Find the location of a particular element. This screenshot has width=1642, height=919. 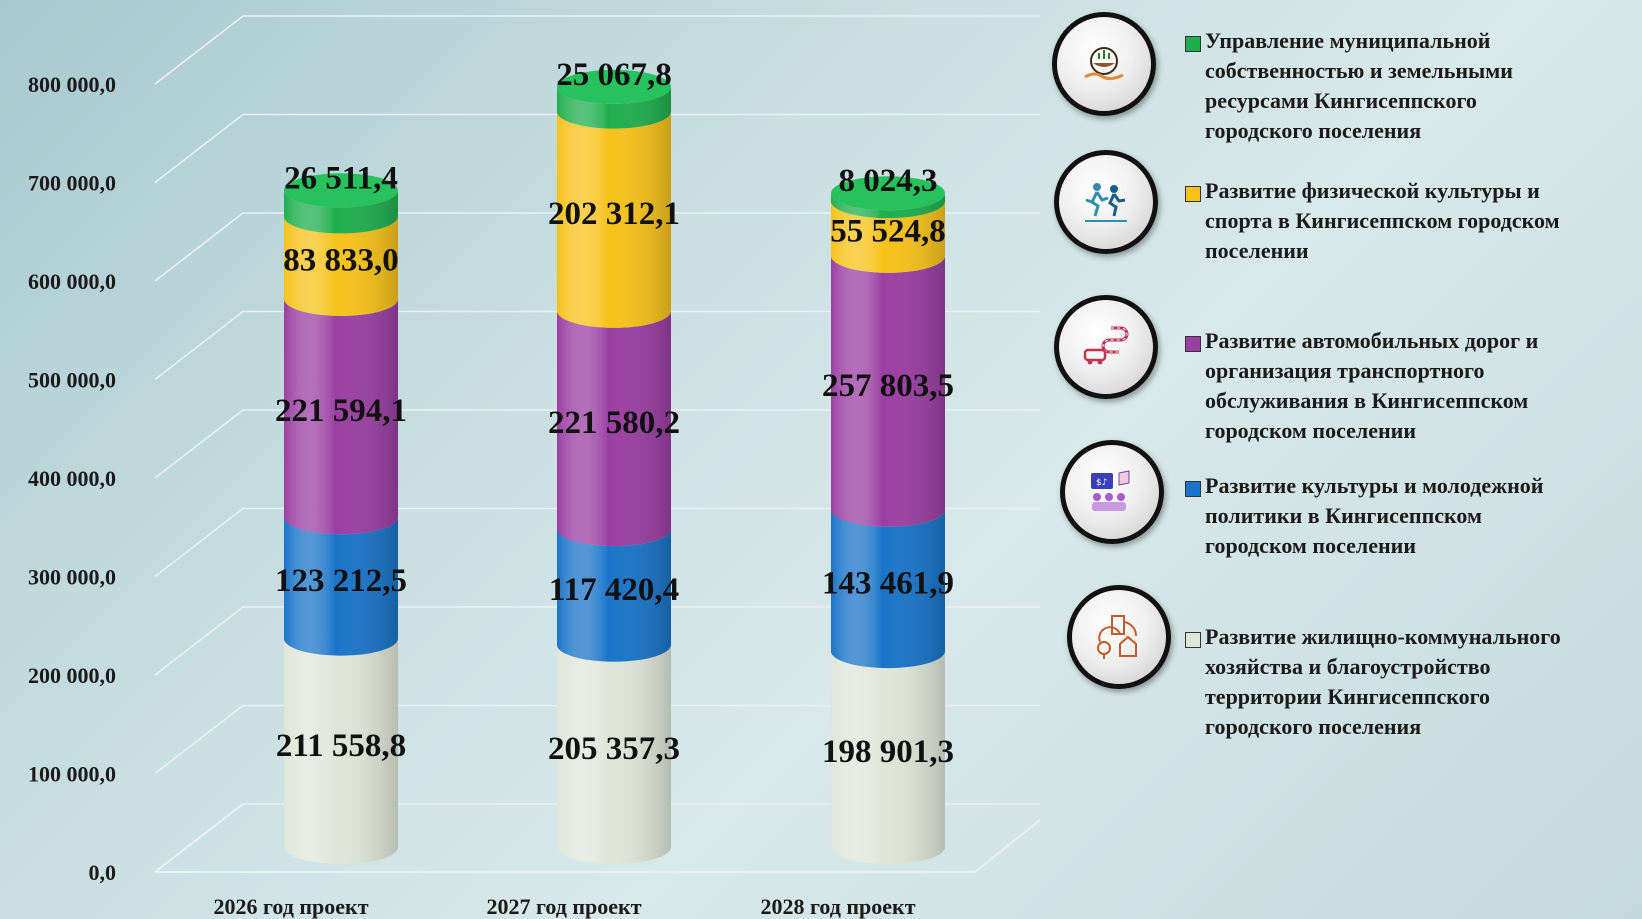

y-tick-label: 700 000,0 is located at coordinates (72, 183).